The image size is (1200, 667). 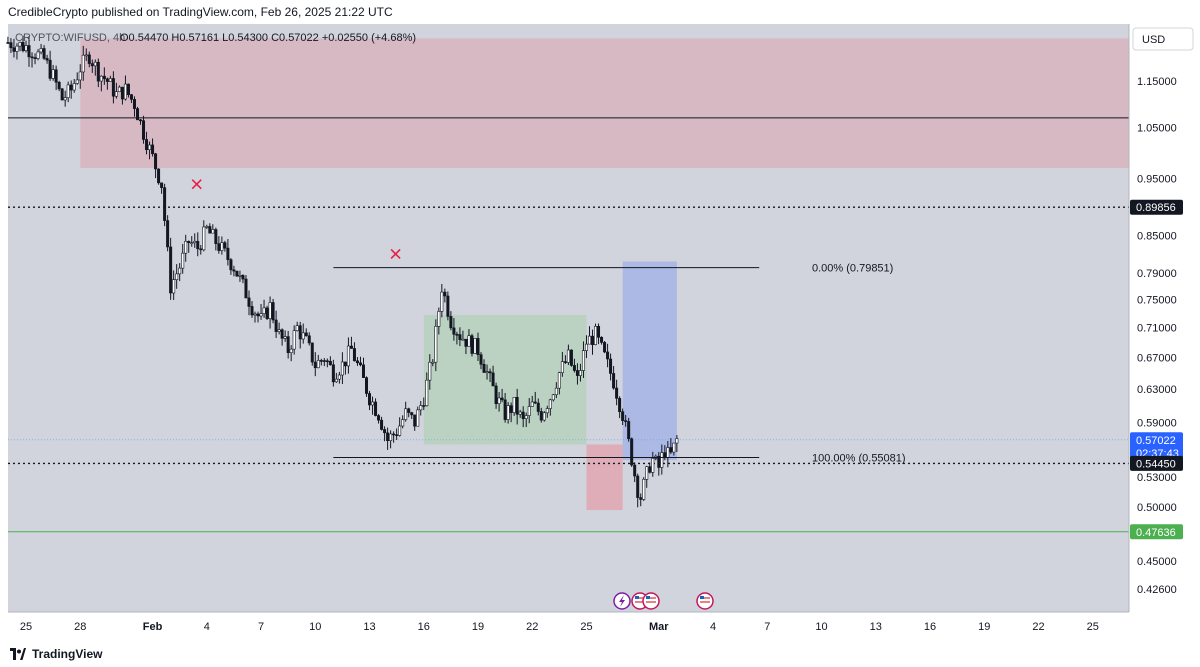 What do you see at coordinates (196, 184) in the screenshot?
I see `cross-marker-icon` at bounding box center [196, 184].